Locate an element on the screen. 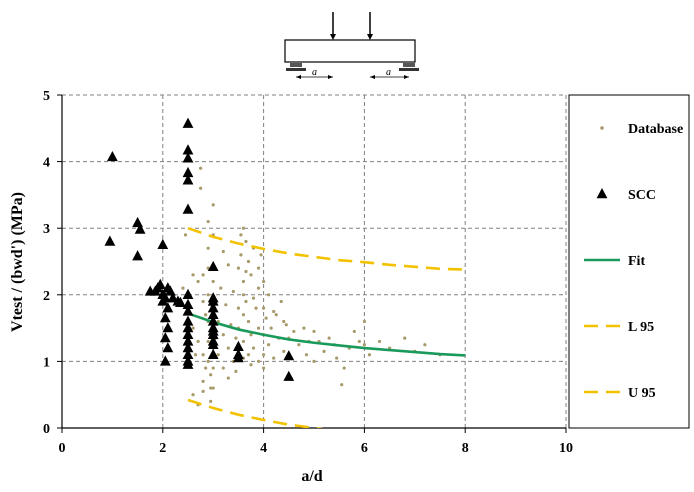 This screenshot has width=694, height=492. series-scc is located at coordinates (199, 249).